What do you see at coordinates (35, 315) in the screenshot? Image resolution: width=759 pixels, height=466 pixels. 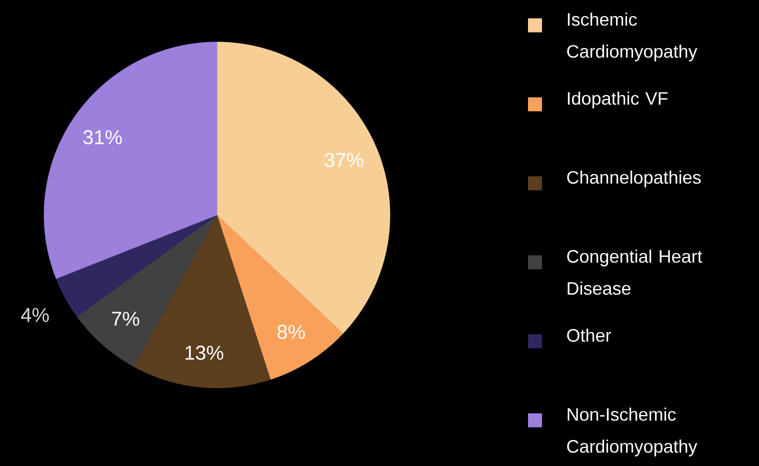 I see `data-label: 4%` at bounding box center [35, 315].